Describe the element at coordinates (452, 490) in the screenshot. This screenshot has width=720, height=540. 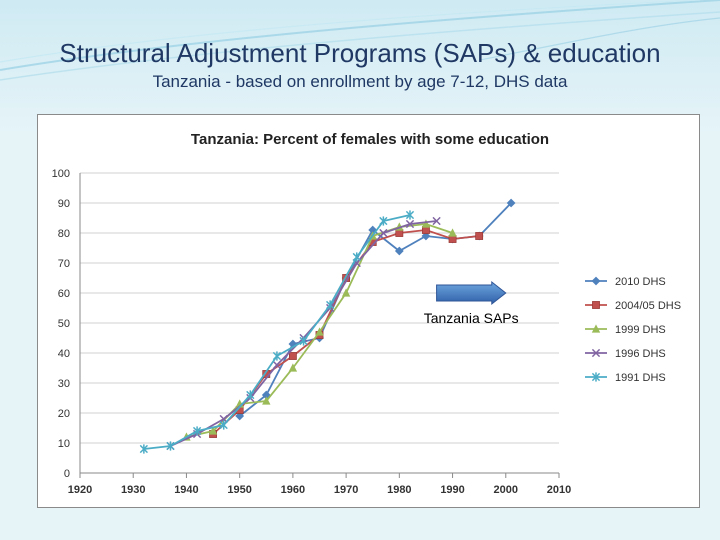
I see `x-tick-label: 1990` at that location.